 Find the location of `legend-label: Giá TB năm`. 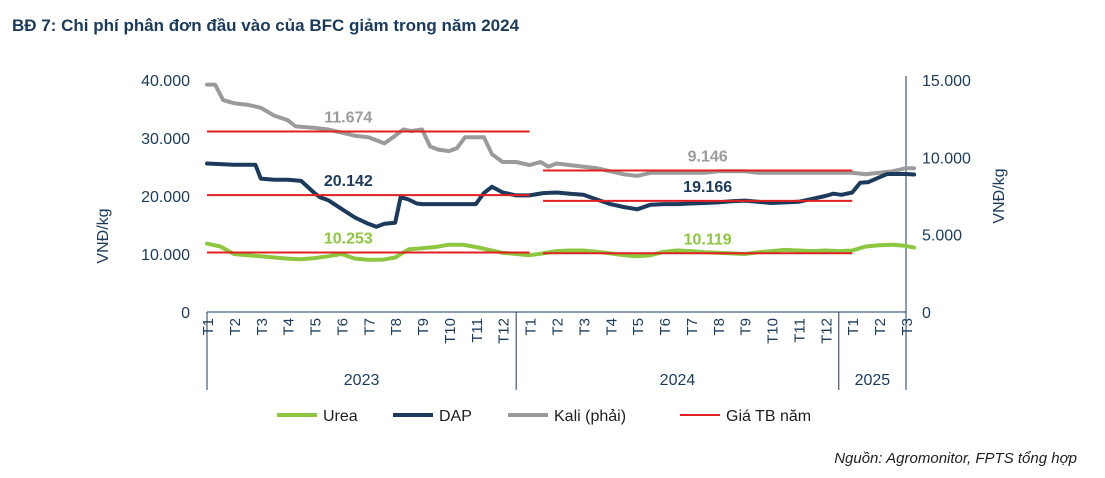

legend-label: Giá TB năm is located at coordinates (768, 416).